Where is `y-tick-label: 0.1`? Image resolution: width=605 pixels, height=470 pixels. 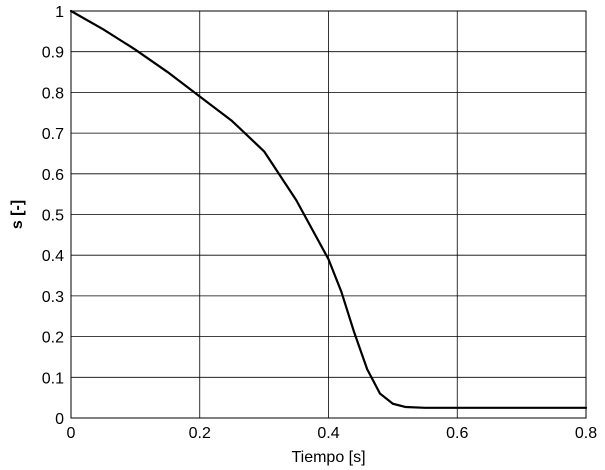 y-tick-label: 0.1 is located at coordinates (53, 378).